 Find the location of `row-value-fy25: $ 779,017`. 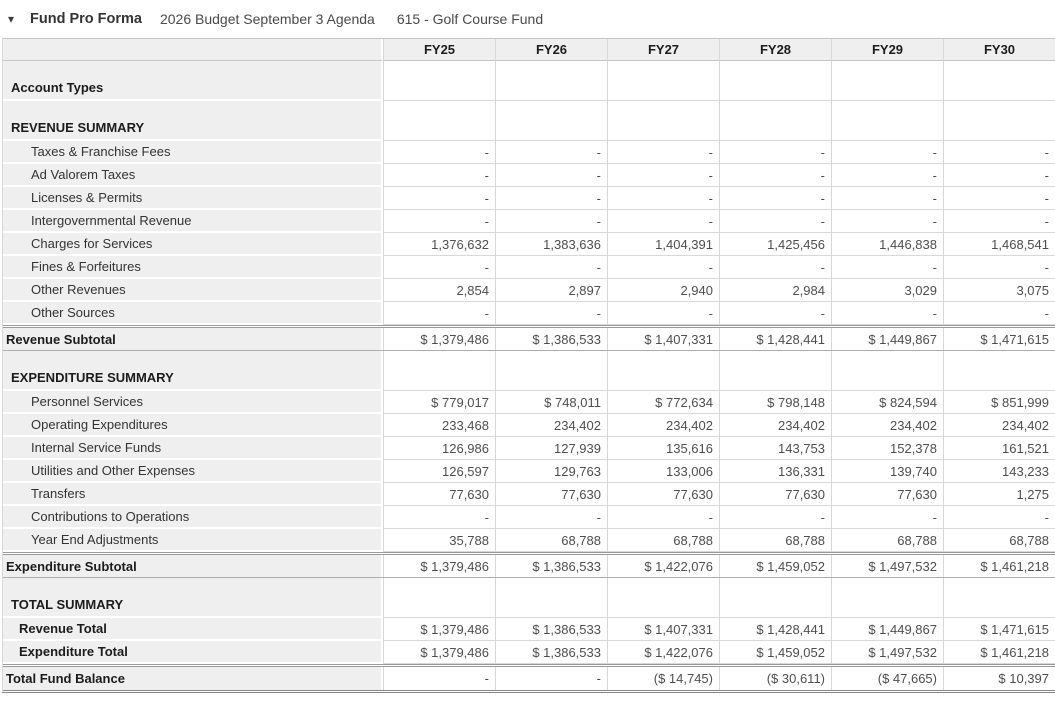

row-value-fy25: $ 779,017 is located at coordinates (439, 402).